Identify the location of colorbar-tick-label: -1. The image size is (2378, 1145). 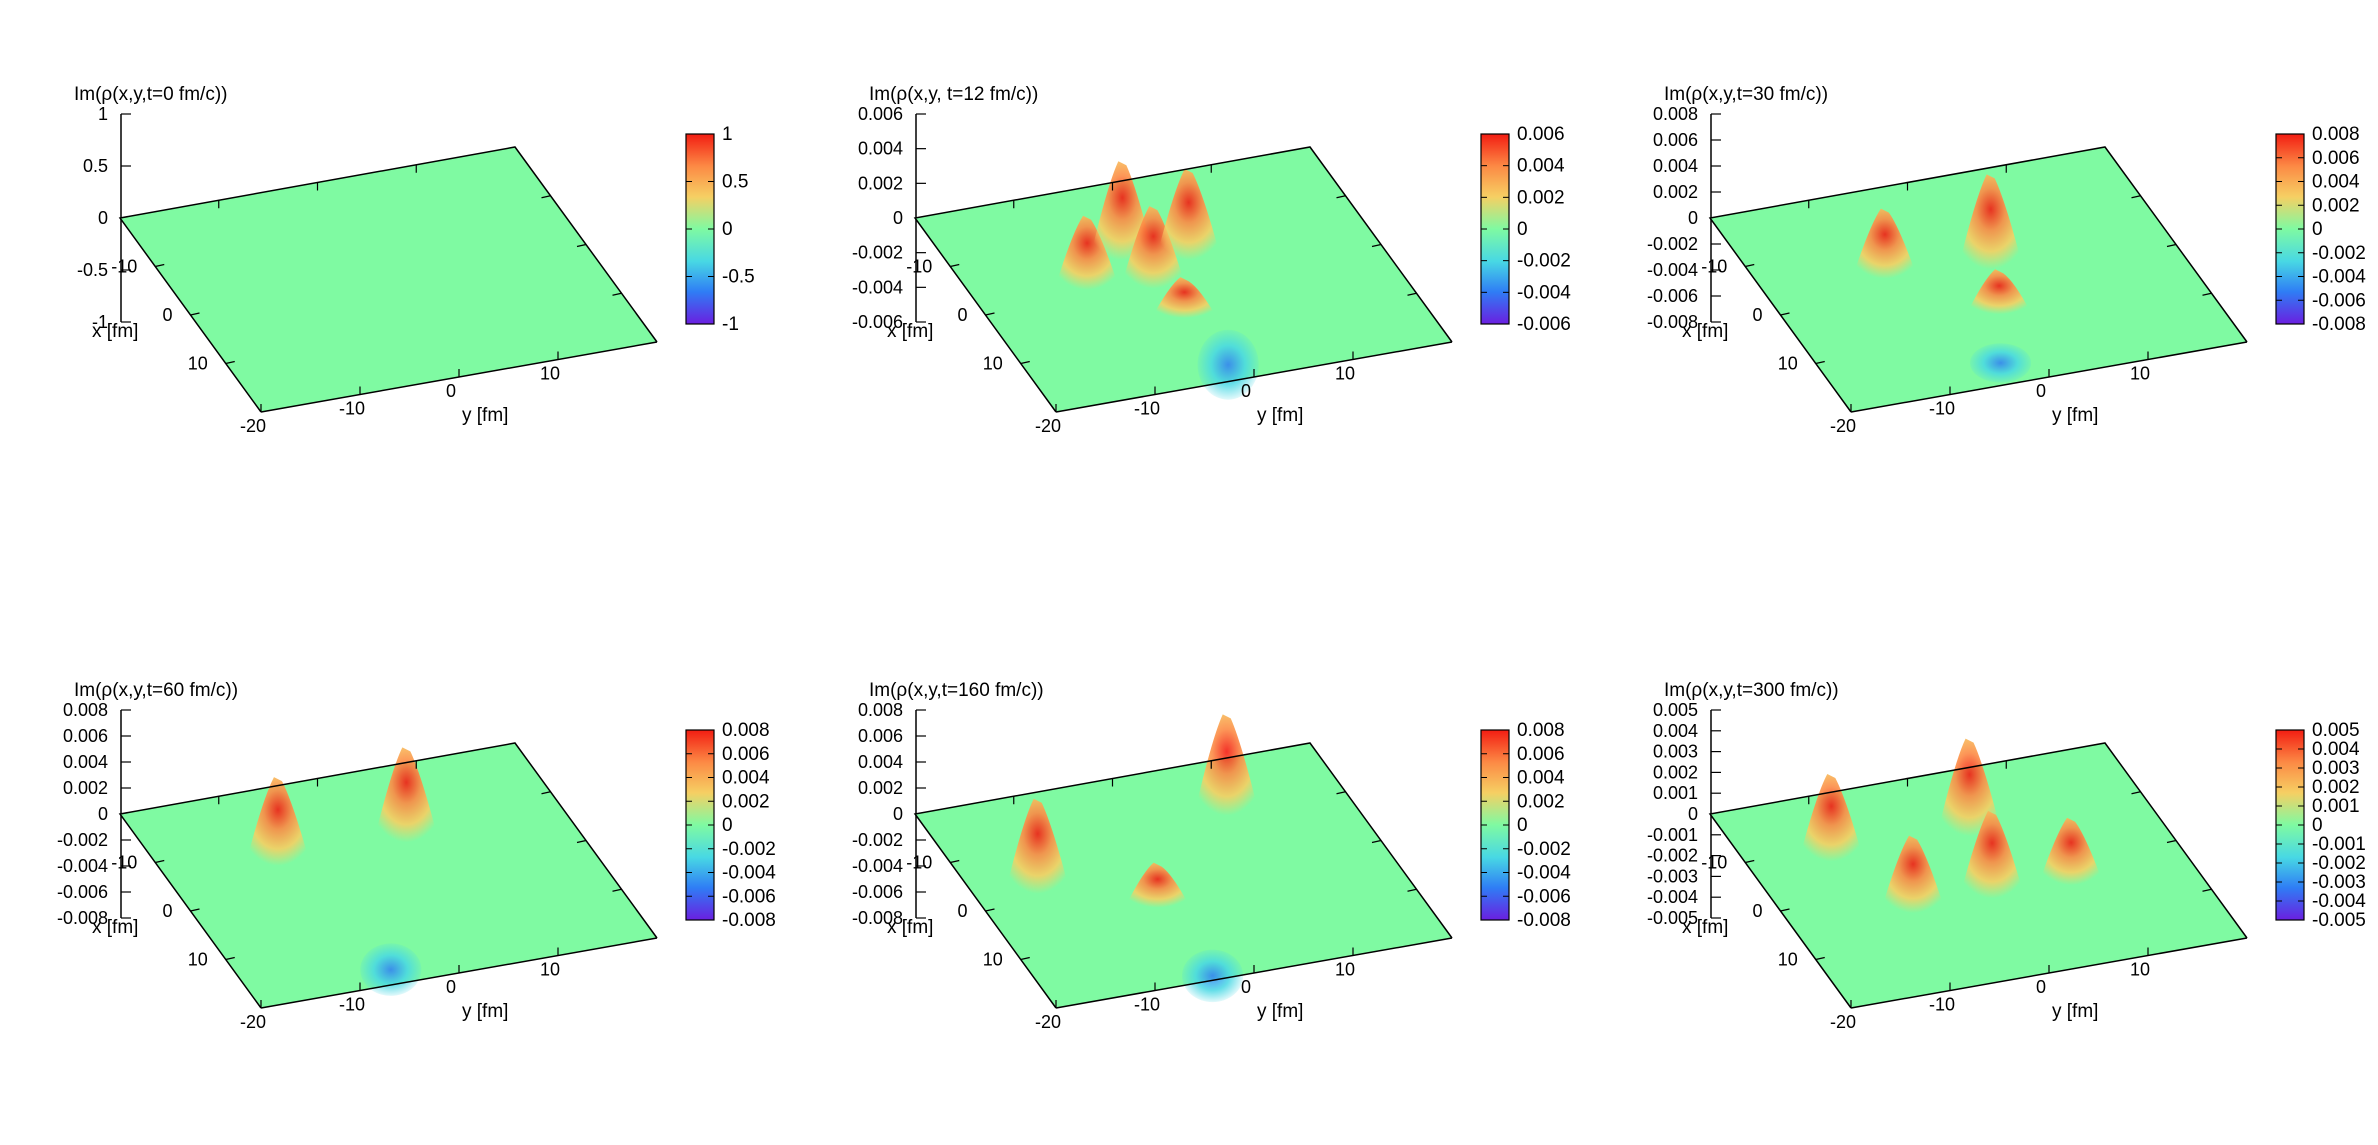
(730, 324).